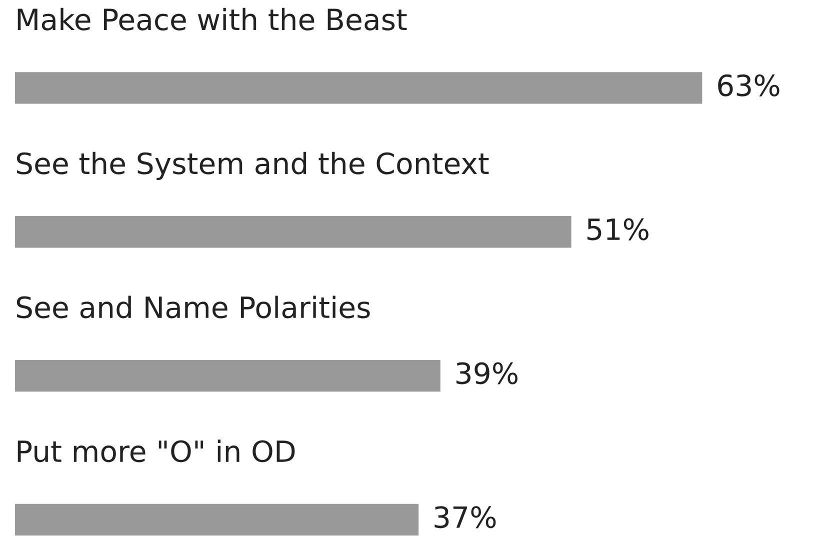 The image size is (819, 537). I want to click on data-label: 39%, so click(487, 373).